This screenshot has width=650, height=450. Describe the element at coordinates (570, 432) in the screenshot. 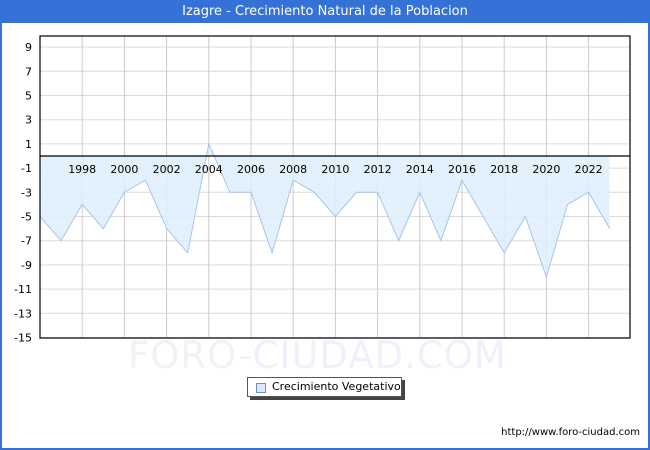

I see `source-credit: http://www.foro-ciudad.com` at that location.